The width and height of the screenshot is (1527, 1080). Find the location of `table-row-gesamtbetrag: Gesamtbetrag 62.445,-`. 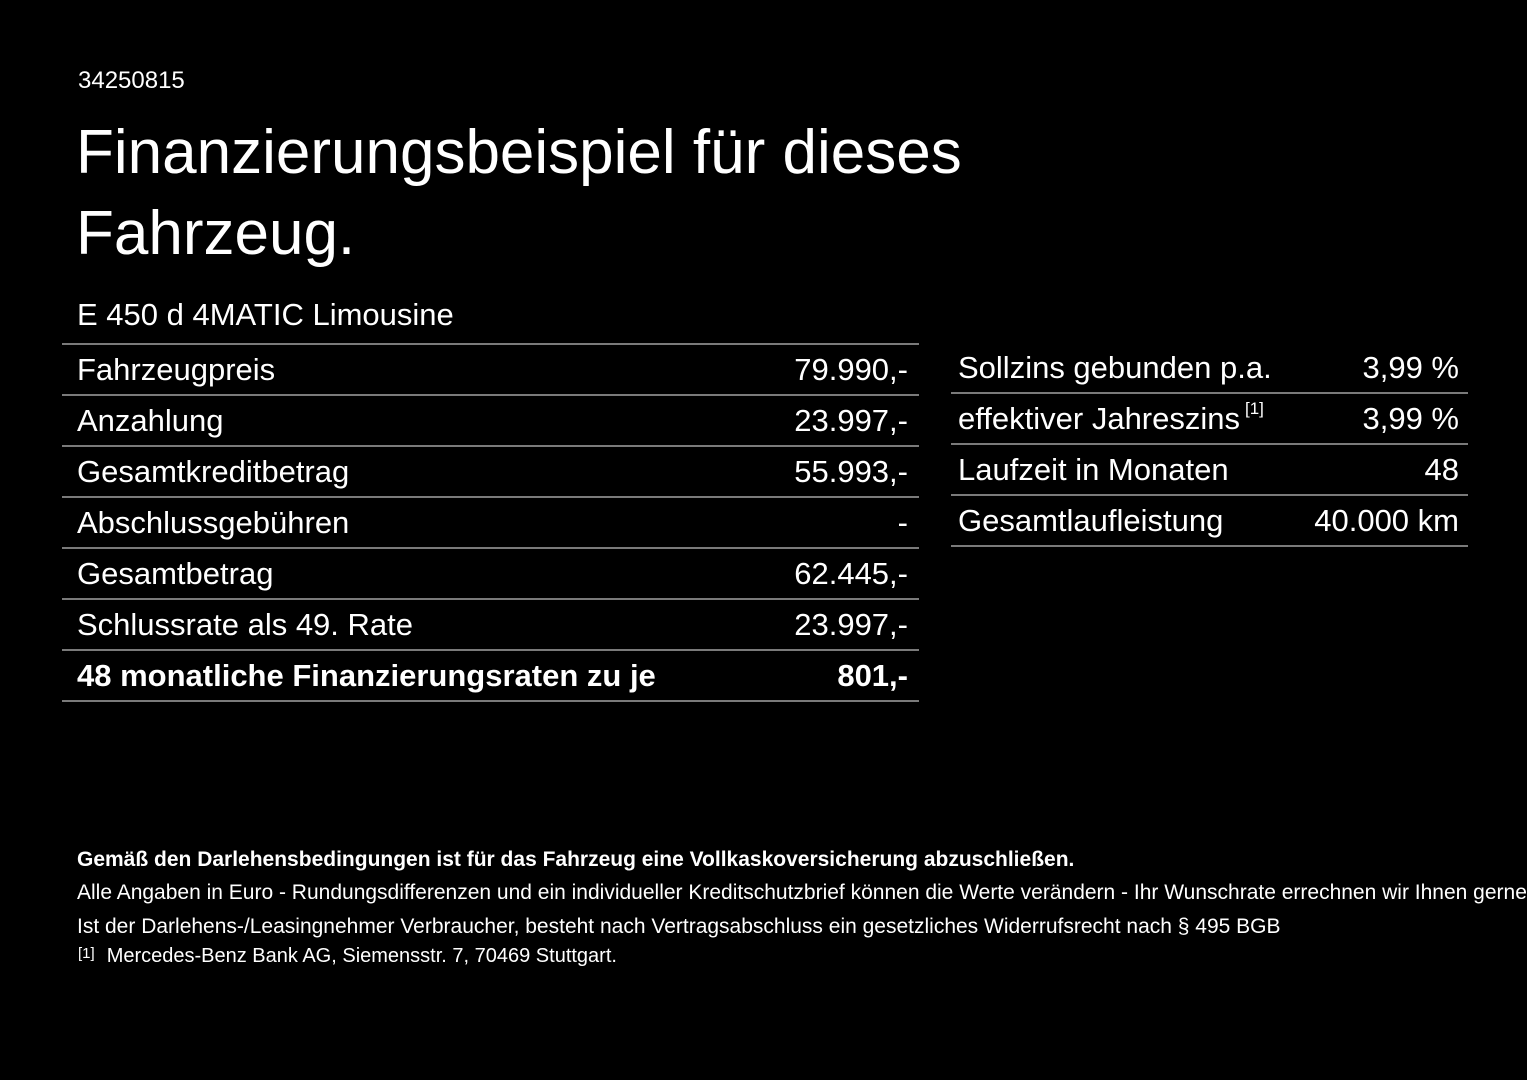

table-row-gesamtbetrag: Gesamtbetrag 62.445,- is located at coordinates (490, 572).